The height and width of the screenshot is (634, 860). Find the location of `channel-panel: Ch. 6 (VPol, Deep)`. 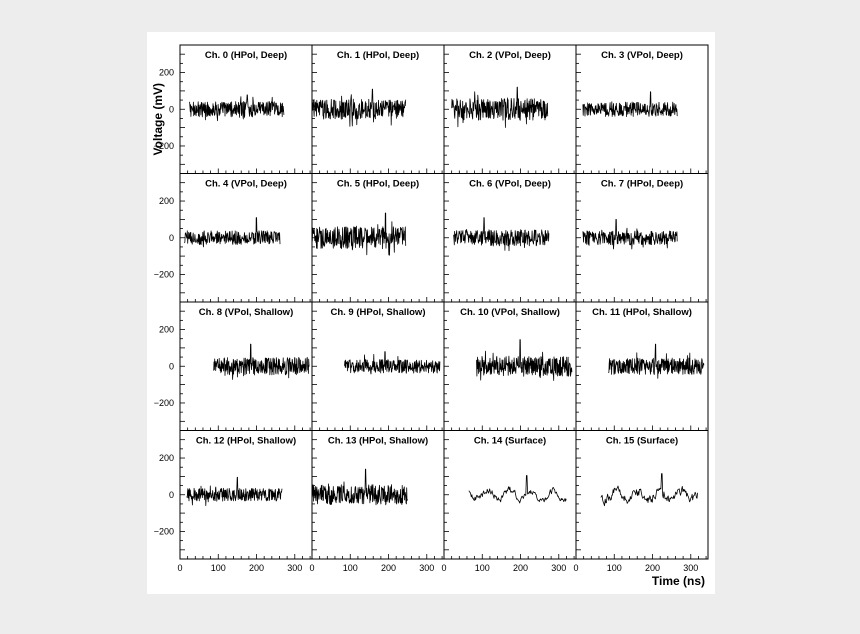

channel-panel: Ch. 6 (VPol, Deep) is located at coordinates (510, 238).